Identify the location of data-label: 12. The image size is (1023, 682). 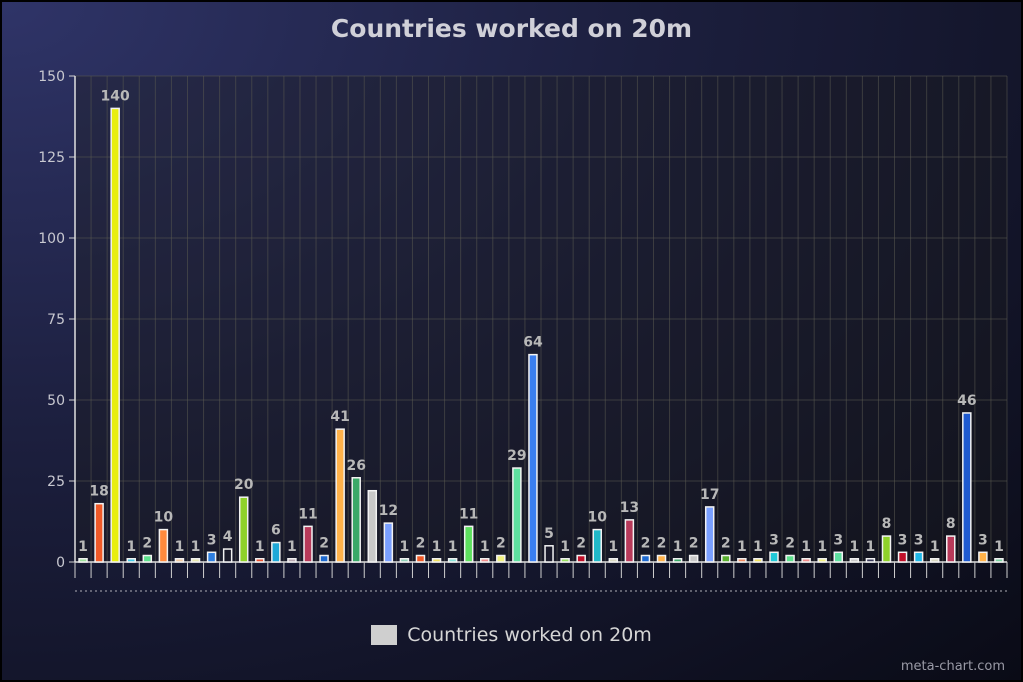
(388, 511).